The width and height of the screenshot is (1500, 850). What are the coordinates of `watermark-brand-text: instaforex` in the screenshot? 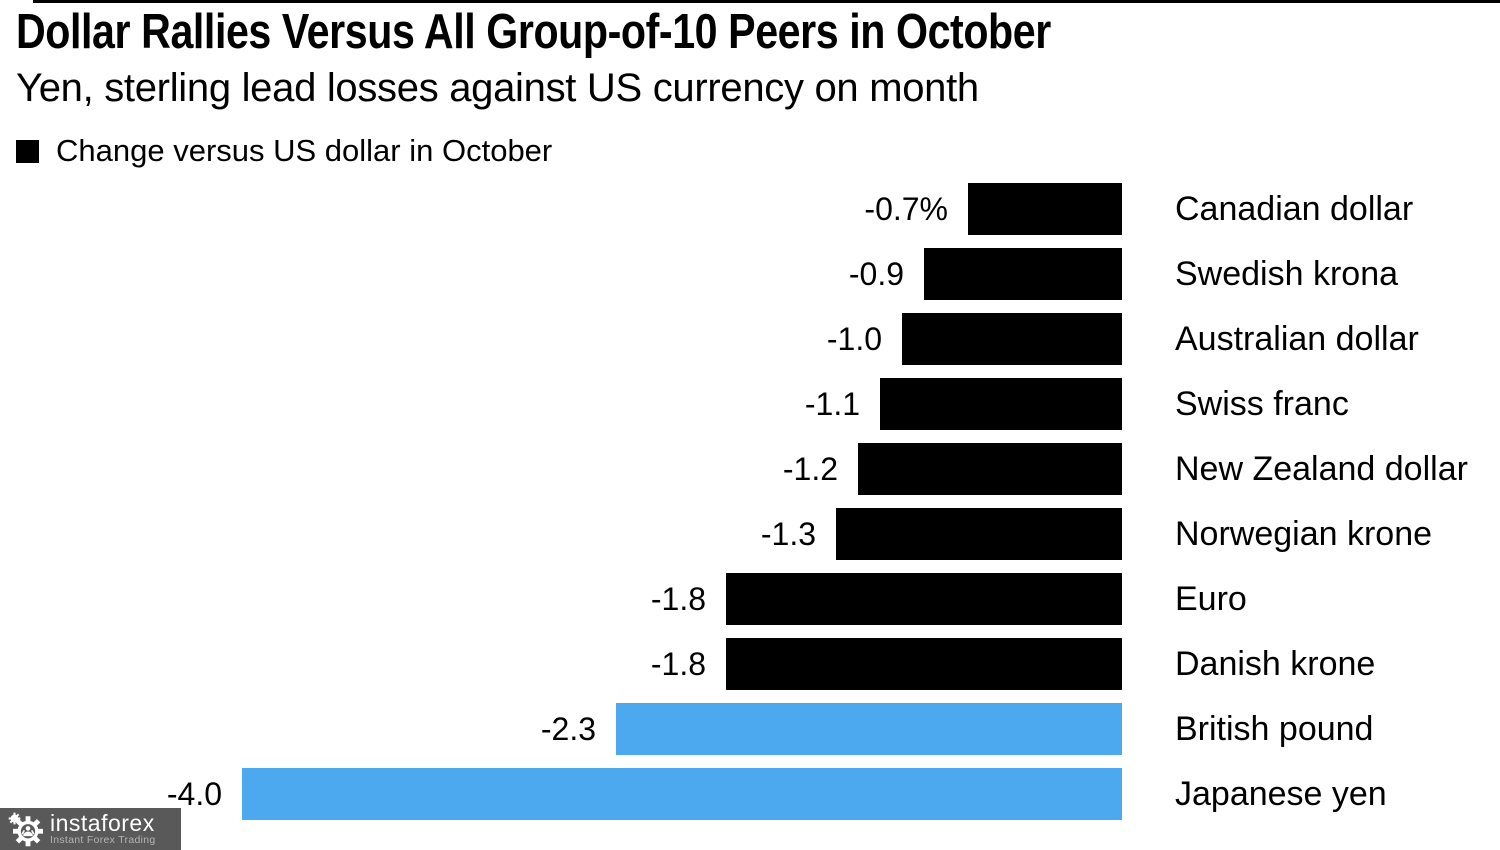 It's located at (102, 823).